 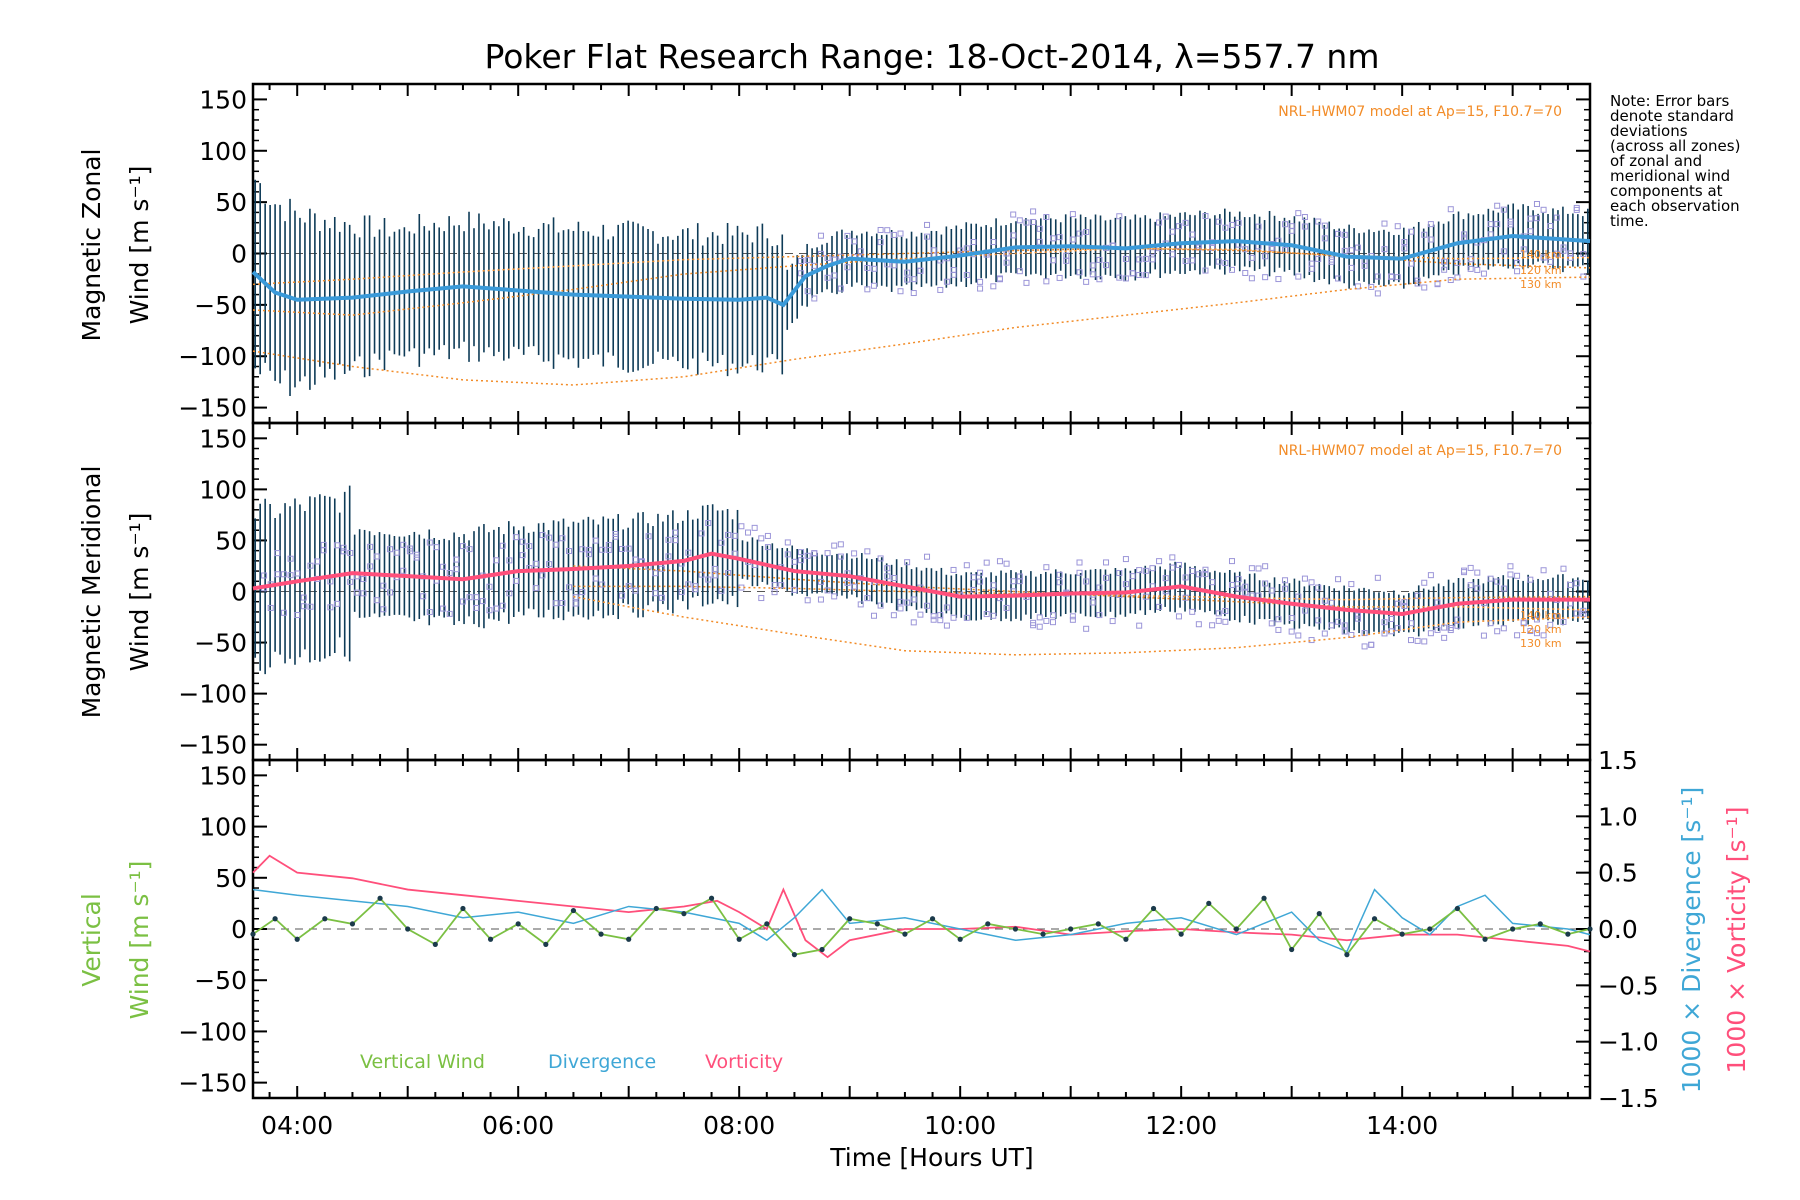 I want to click on y2-tick-label: 1.5, so click(x=1618, y=760).